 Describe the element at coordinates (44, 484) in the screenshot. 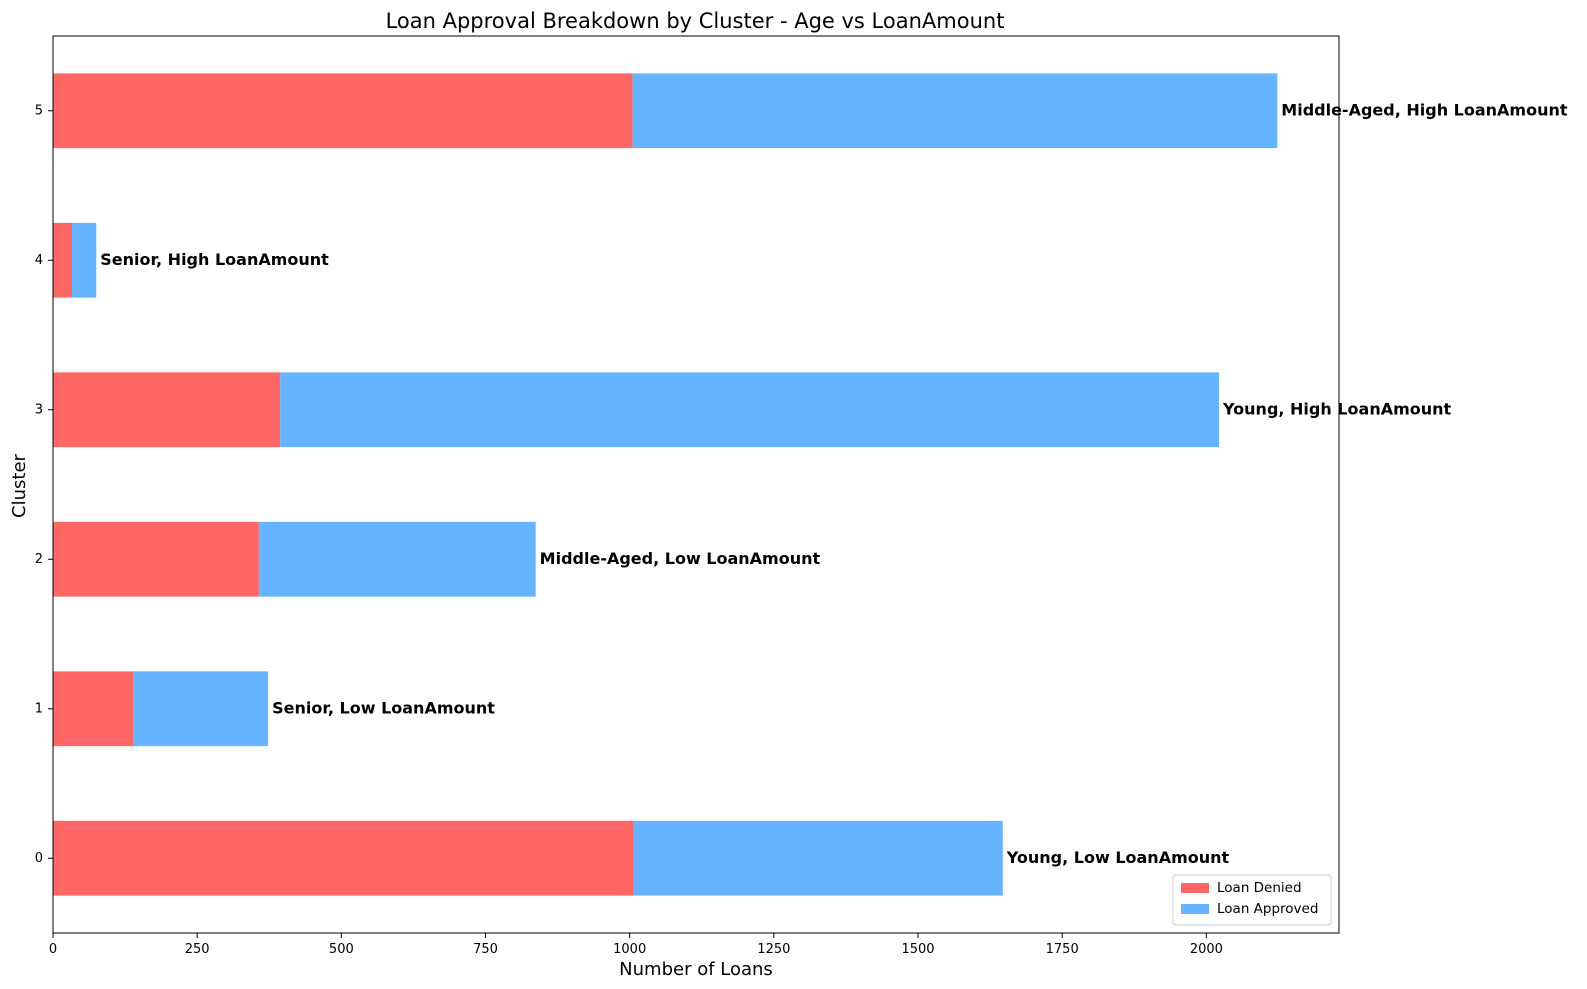

I see `y-axis: 0 1 2 3 4 5` at that location.